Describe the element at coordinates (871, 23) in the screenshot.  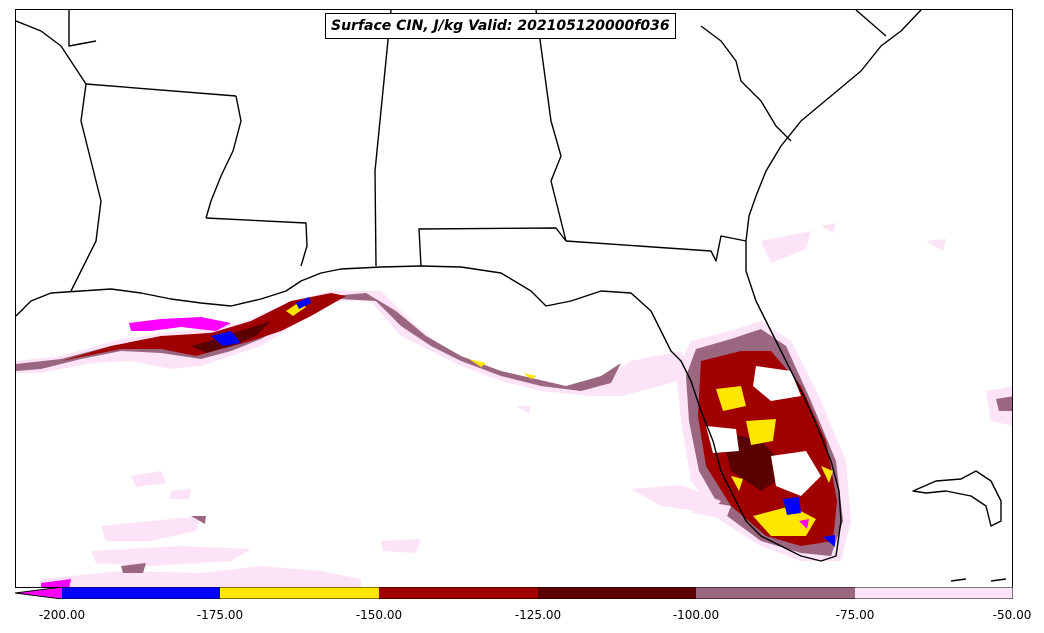
I see `state-line-sc-ga` at that location.